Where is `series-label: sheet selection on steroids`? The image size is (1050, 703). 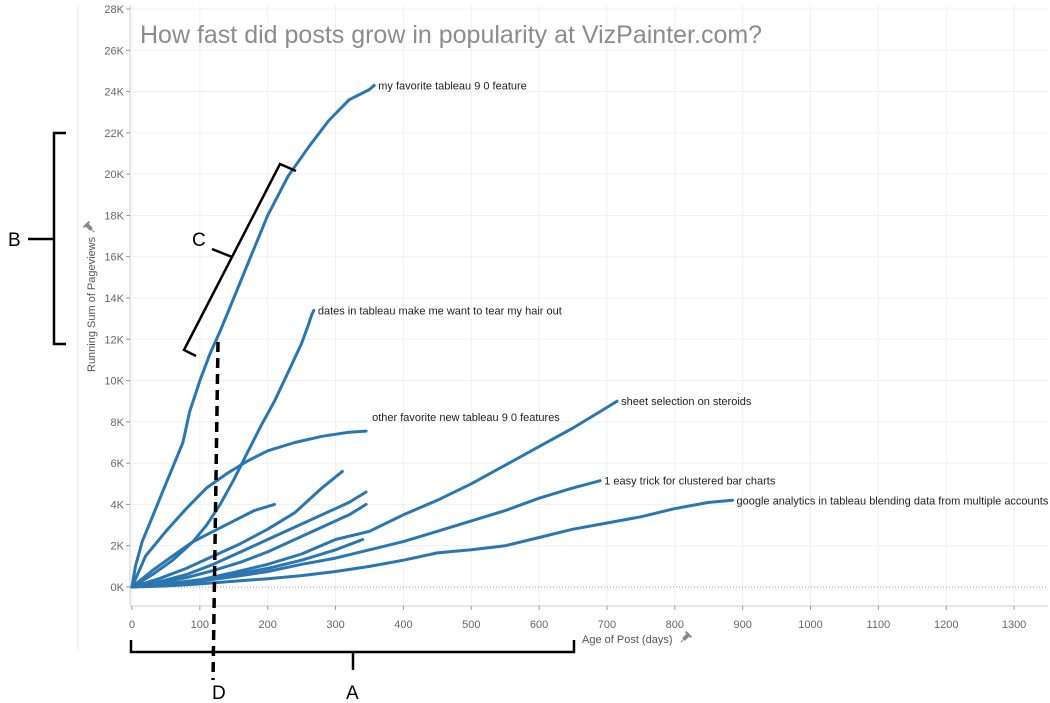
series-label: sheet selection on steroids is located at coordinates (686, 402).